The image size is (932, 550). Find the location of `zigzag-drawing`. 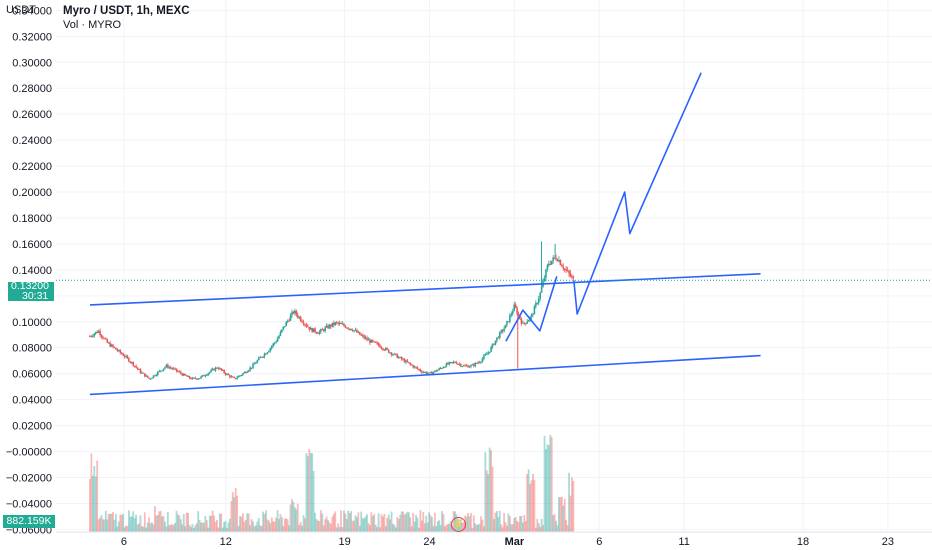

zigzag-drawing is located at coordinates (531, 309).